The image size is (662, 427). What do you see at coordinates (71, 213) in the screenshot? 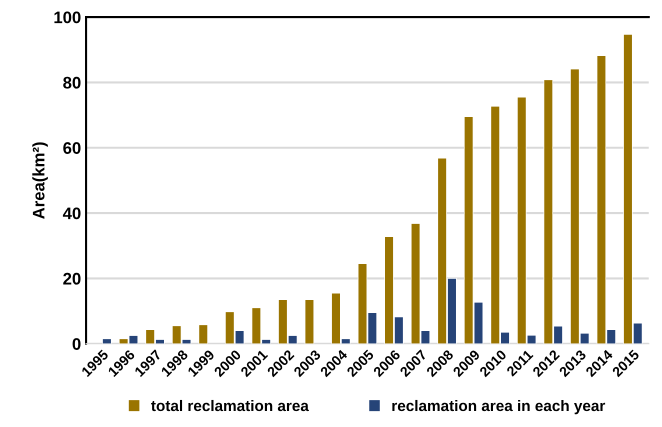
I see `y-tick-label: 40` at bounding box center [71, 213].